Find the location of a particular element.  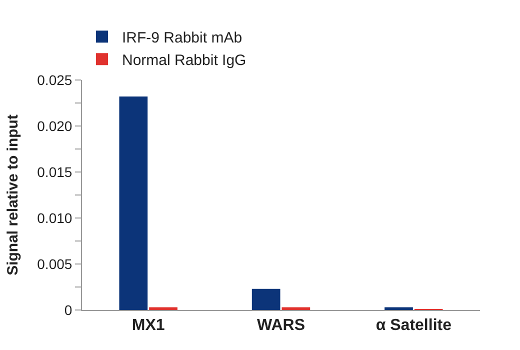

y-tick-label: 0.025 is located at coordinates (54, 80).